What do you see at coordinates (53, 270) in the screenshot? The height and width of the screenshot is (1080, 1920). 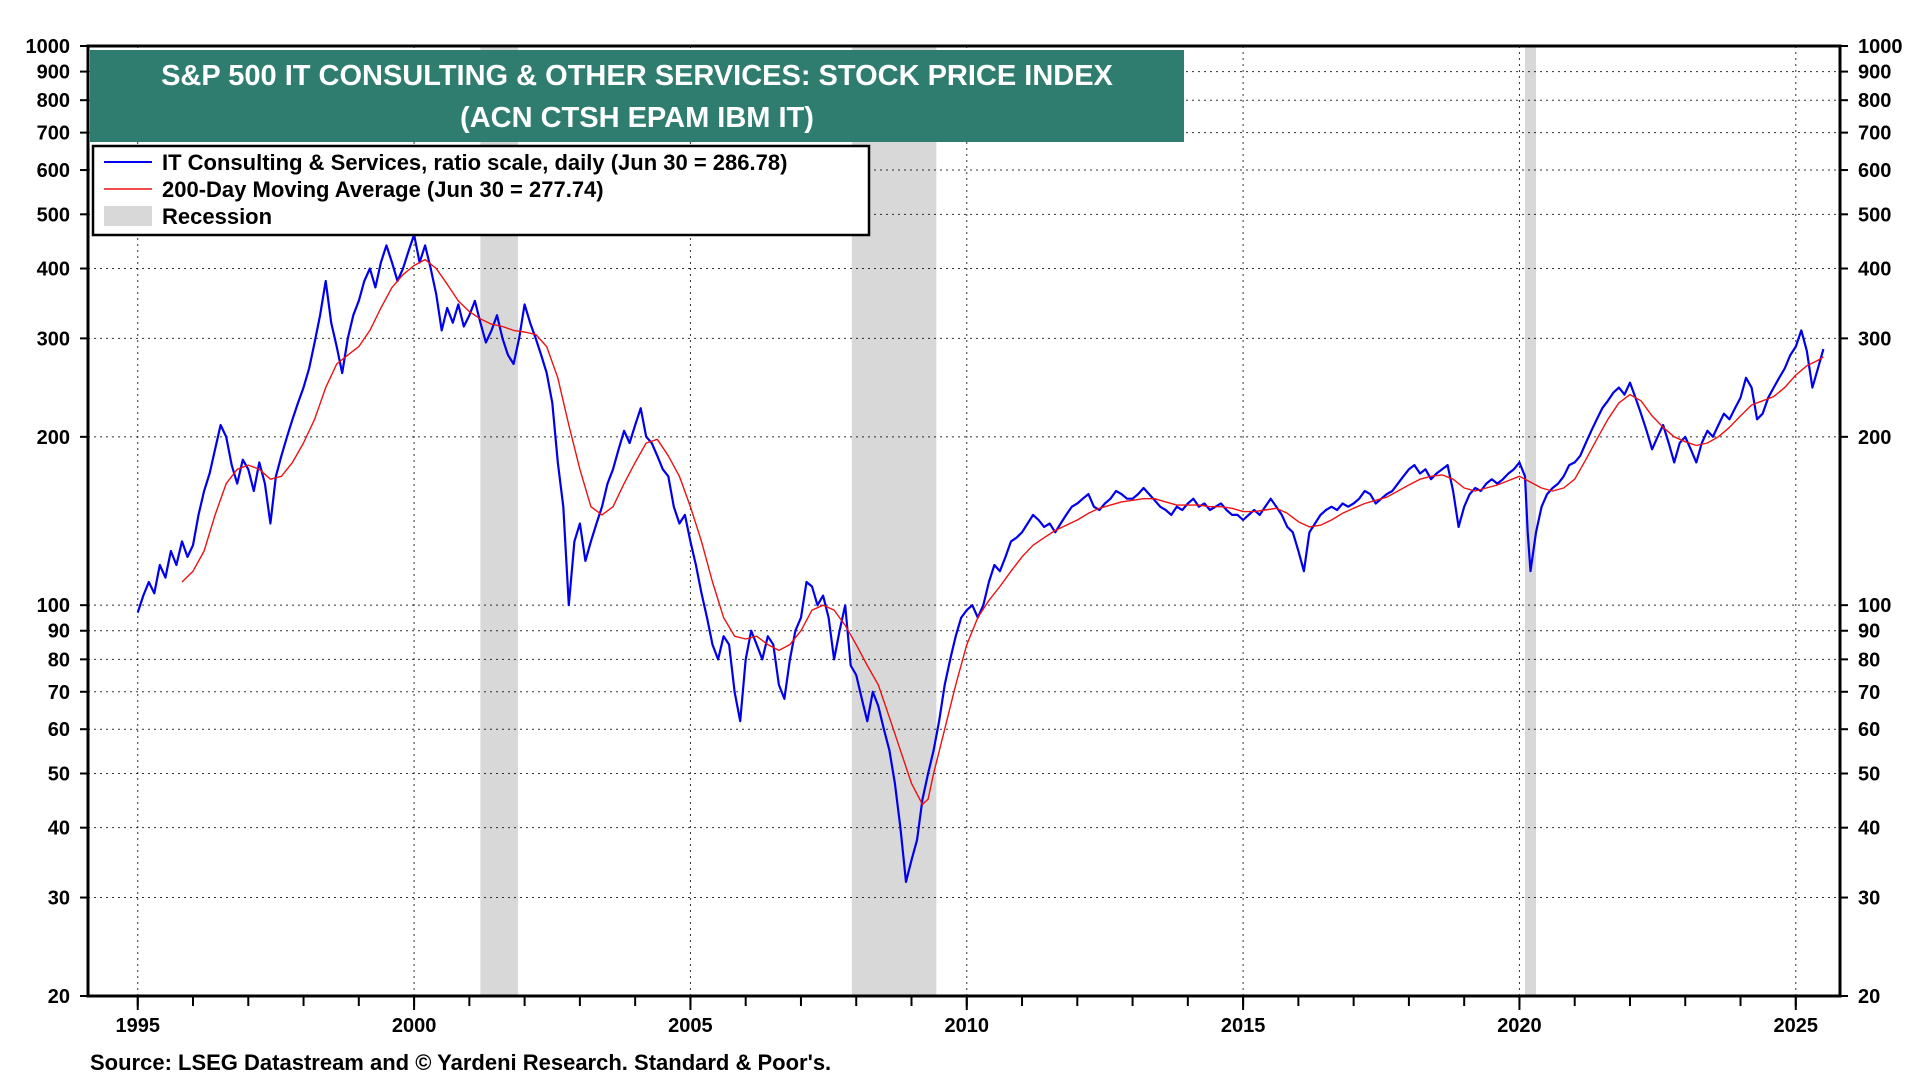 I see `y-tick-label-left: 400` at bounding box center [53, 270].